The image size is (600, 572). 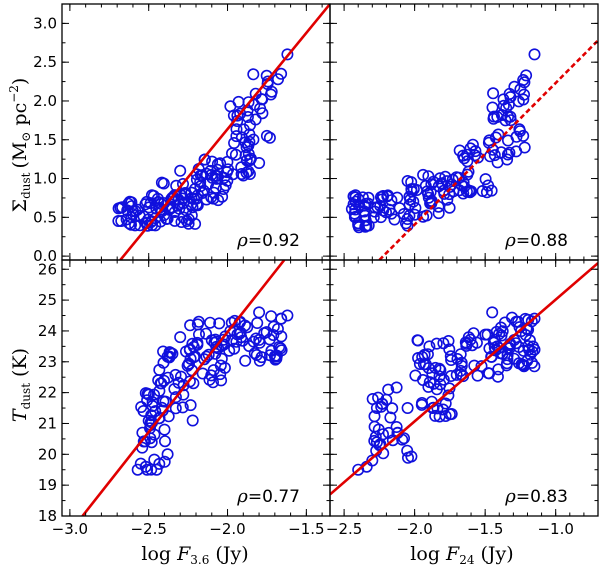 What do you see at coordinates (536, 496) in the screenshot?
I see `correlation-label: ρ=0.83` at bounding box center [536, 496].